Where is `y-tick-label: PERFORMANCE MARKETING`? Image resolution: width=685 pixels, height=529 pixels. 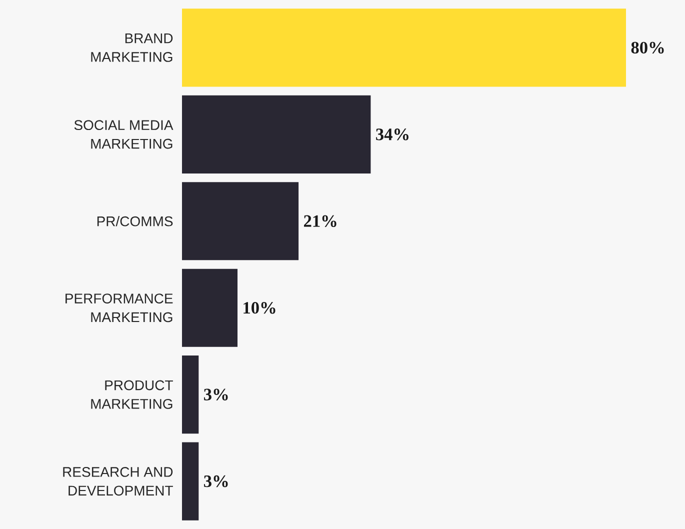 y-tick-label: PERFORMANCE MARKETING is located at coordinates (119, 308).